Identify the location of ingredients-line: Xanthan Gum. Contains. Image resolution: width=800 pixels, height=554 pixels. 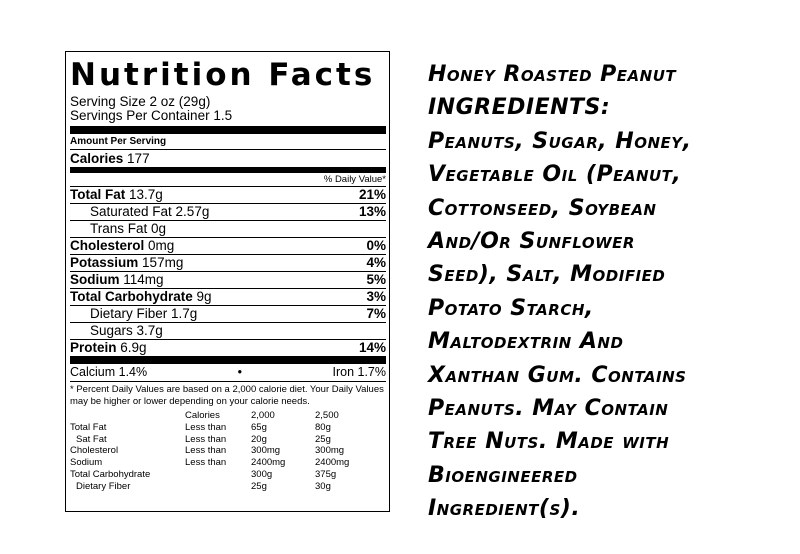
(557, 375).